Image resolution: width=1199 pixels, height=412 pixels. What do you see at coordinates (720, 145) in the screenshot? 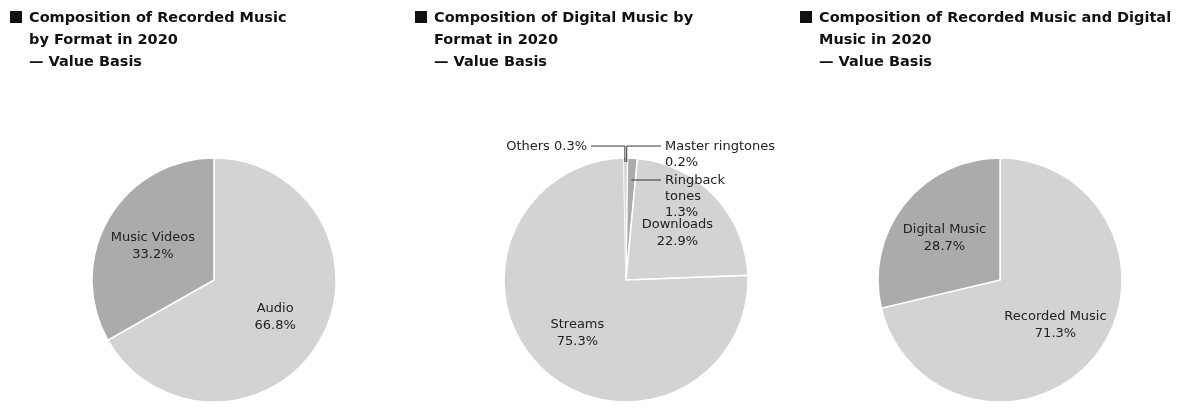
I see `slice-label: Master ringtones` at bounding box center [720, 145].